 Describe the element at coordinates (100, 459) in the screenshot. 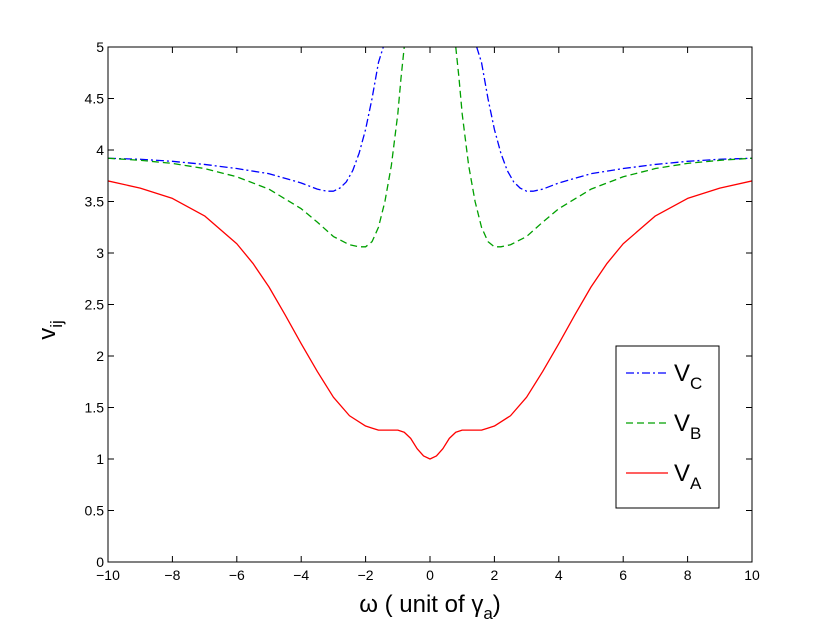

I see `y-tick-label: 1` at that location.